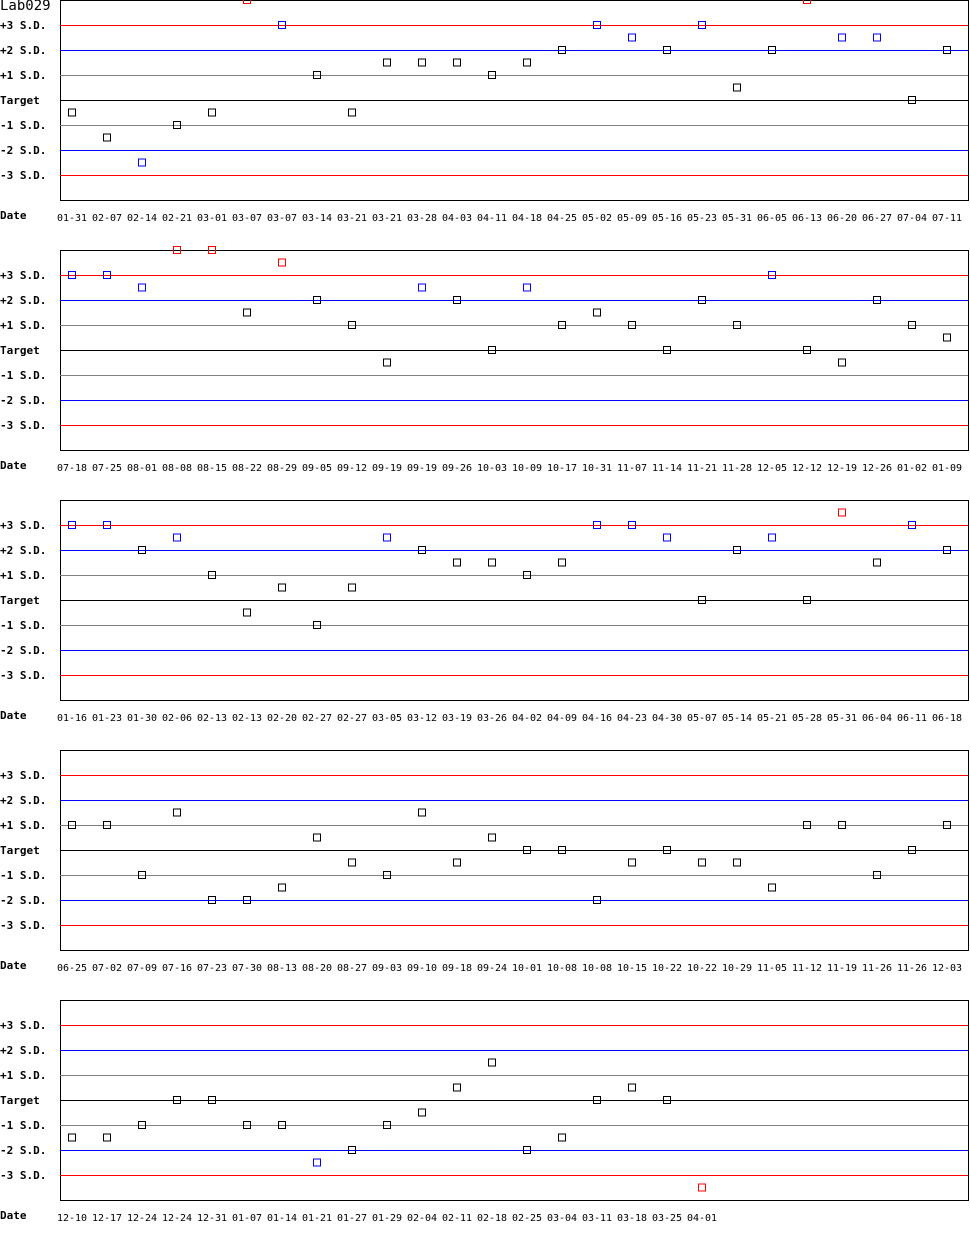 The width and height of the screenshot is (970, 1250). I want to click on x-tick-label: 12-05, so click(772, 468).